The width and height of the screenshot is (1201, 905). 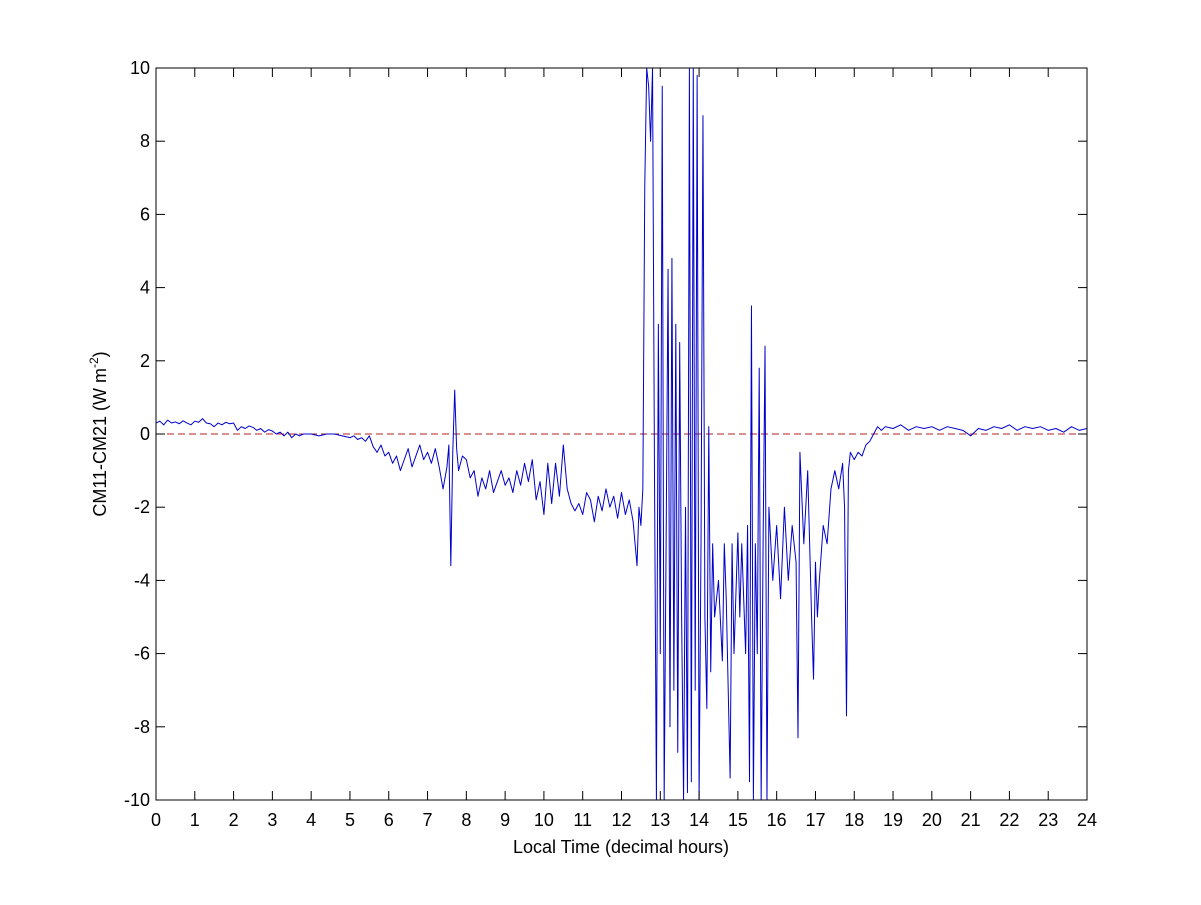 What do you see at coordinates (142, 654) in the screenshot?
I see `y-tick-label: -6` at bounding box center [142, 654].